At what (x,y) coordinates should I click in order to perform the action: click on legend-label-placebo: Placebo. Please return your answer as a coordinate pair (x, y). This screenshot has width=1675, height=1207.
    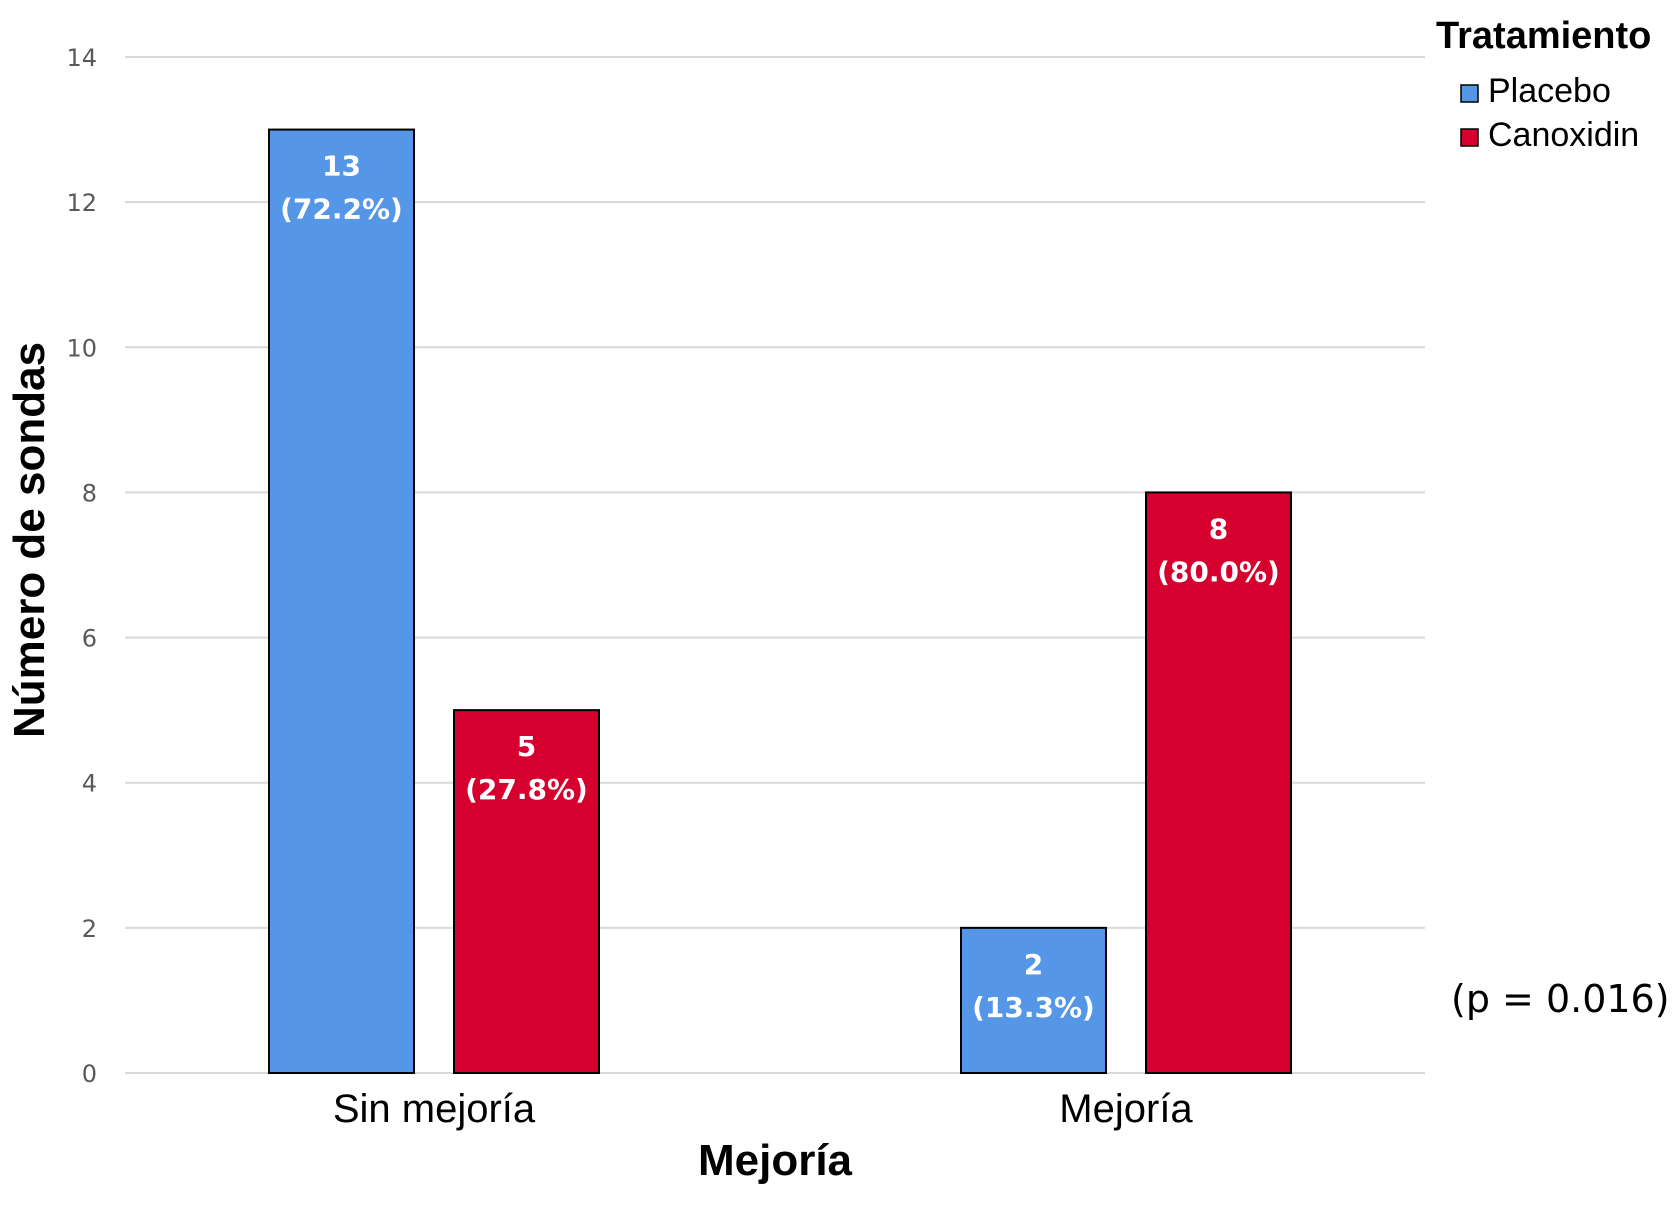
    Looking at the image, I should click on (1549, 91).